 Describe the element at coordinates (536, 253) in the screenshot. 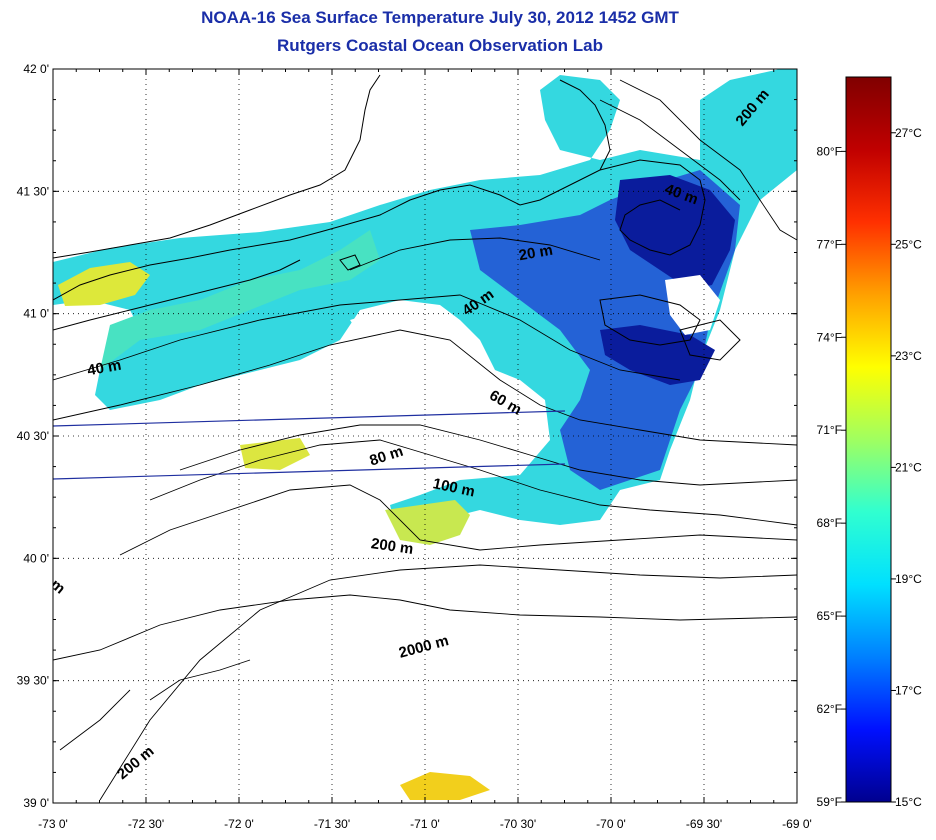

I see `contour-label: 20 m` at that location.